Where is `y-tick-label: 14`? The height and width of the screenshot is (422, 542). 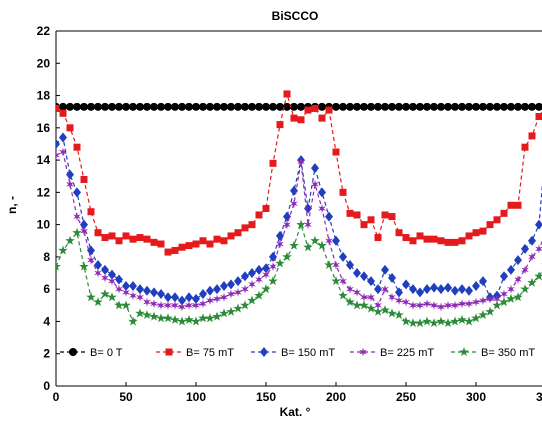 y-tick-label: 14 is located at coordinates (44, 160).